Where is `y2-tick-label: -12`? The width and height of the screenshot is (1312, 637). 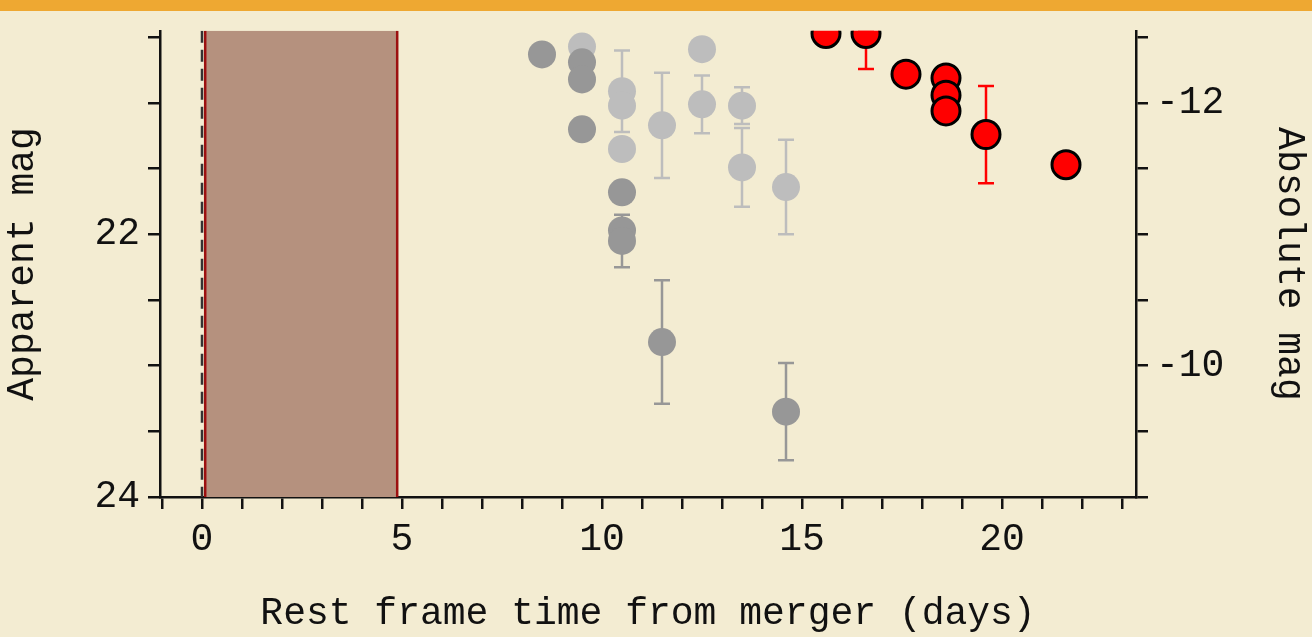
y2-tick-label: -12 is located at coordinates (1190, 103).